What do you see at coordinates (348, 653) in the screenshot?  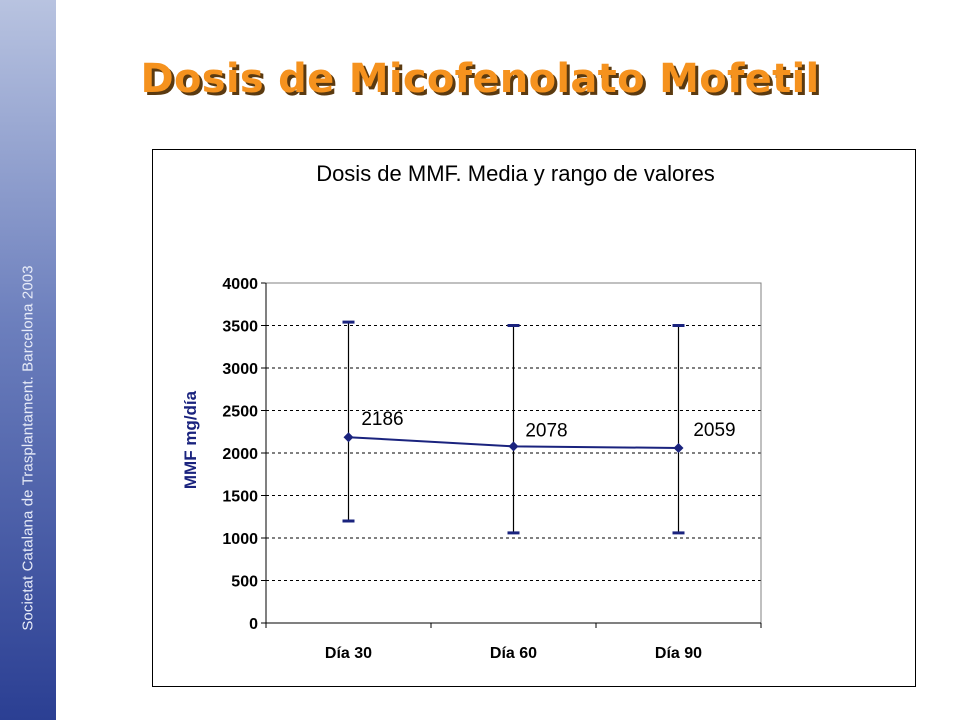 I see `x-tick-label: Día 30` at bounding box center [348, 653].